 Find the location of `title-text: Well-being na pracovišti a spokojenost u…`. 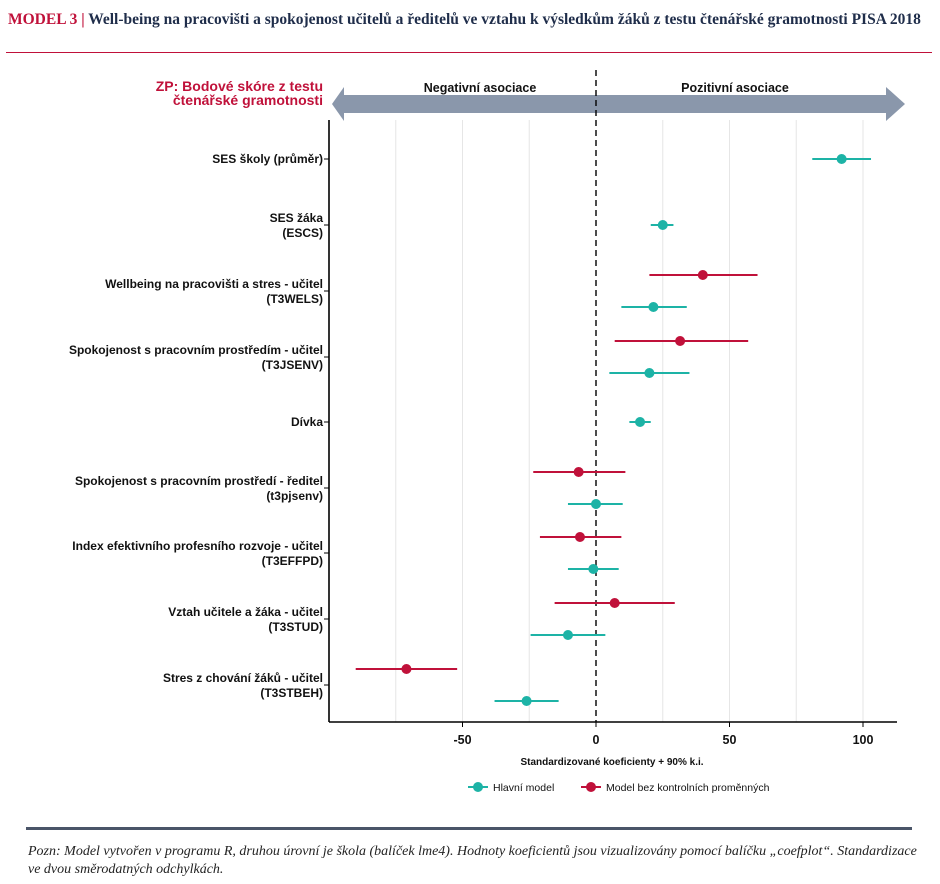

title-text: Well-being na pracovišti a spokojenost u… is located at coordinates (504, 19).